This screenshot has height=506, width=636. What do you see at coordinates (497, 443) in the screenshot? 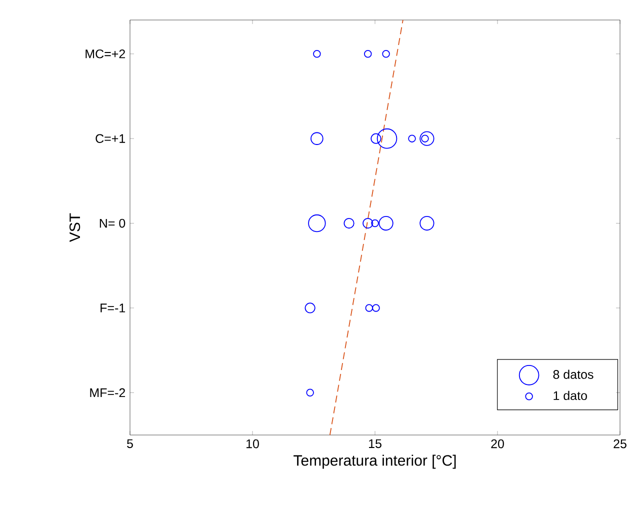
I see `x-tick-label: 20` at bounding box center [497, 443].